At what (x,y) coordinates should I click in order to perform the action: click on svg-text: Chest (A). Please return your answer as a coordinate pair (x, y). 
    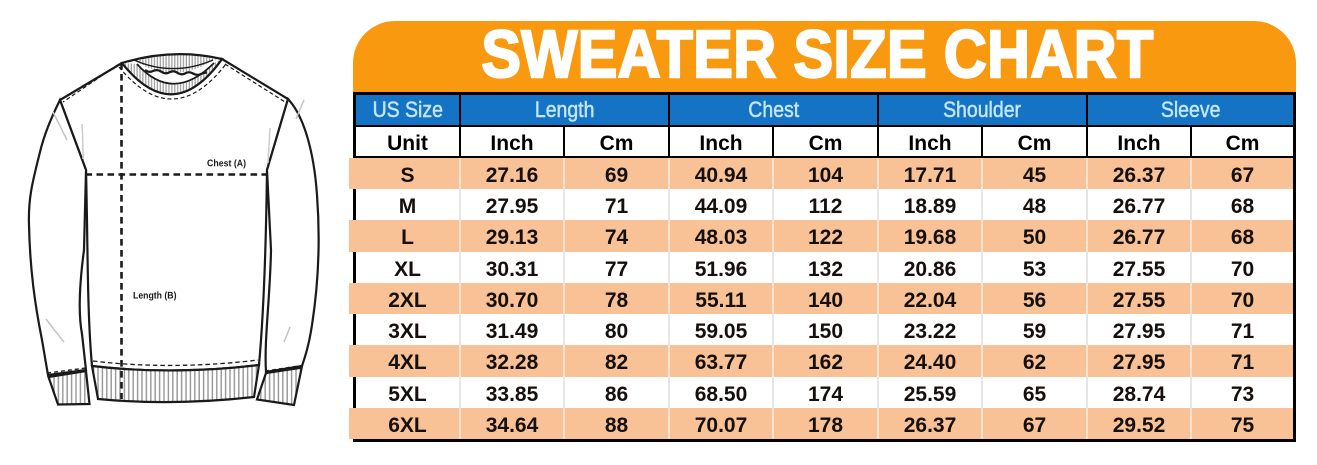
    Looking at the image, I should click on (226, 163).